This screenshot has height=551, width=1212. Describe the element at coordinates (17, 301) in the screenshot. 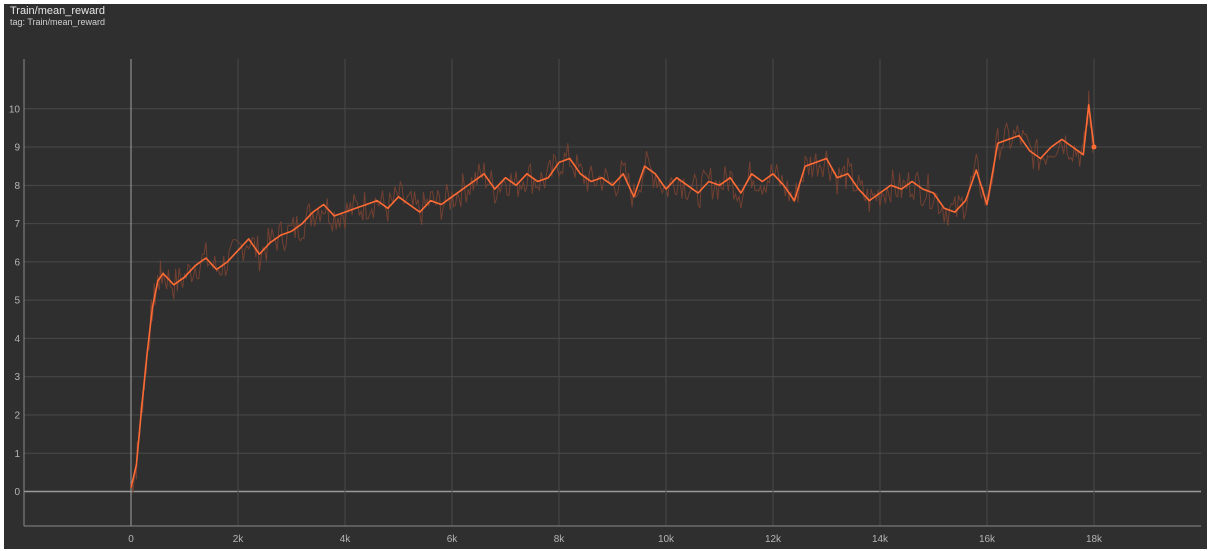

I see `y-tick-label: 5` at that location.